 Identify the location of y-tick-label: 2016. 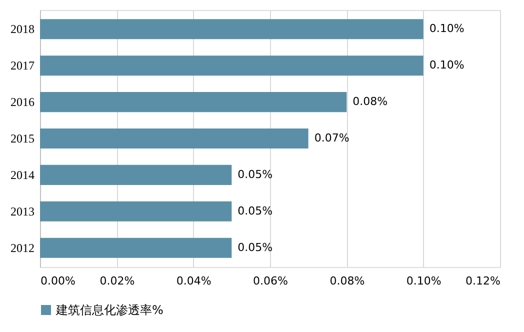
(22, 102).